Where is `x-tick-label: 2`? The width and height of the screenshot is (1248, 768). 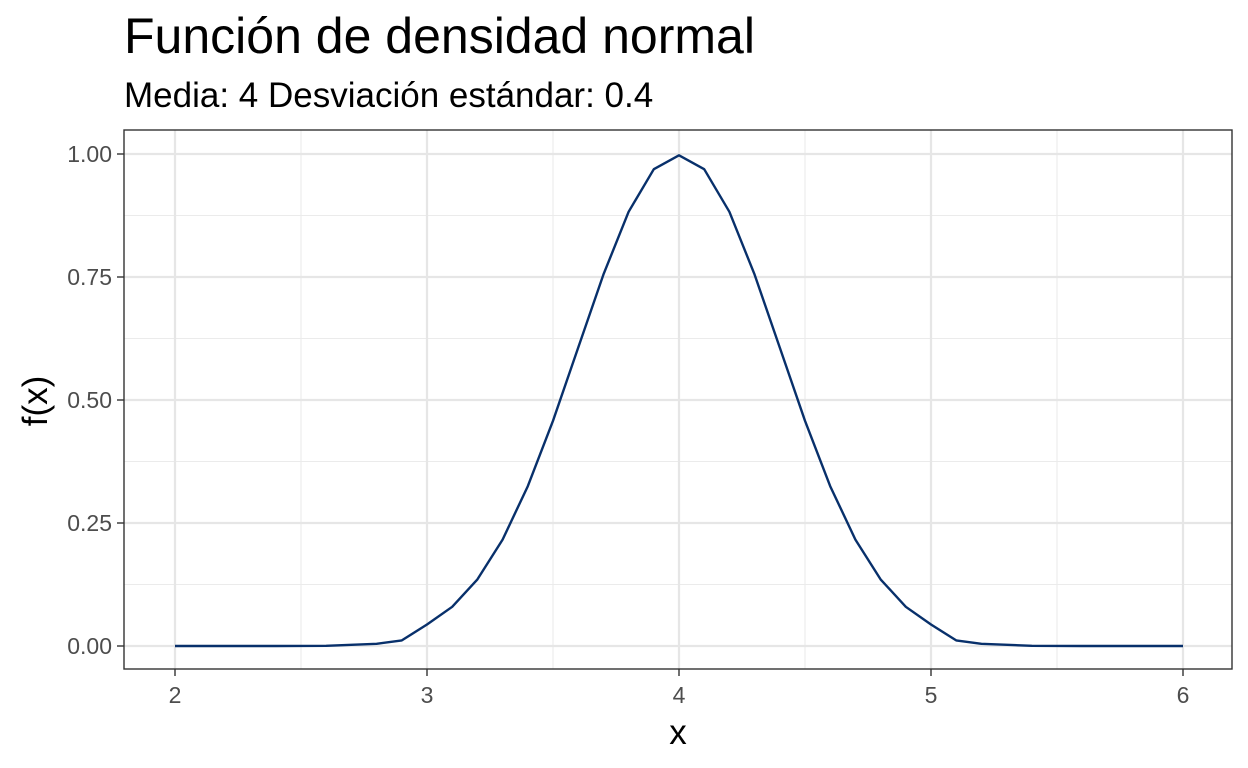 x-tick-label: 2 is located at coordinates (175, 695).